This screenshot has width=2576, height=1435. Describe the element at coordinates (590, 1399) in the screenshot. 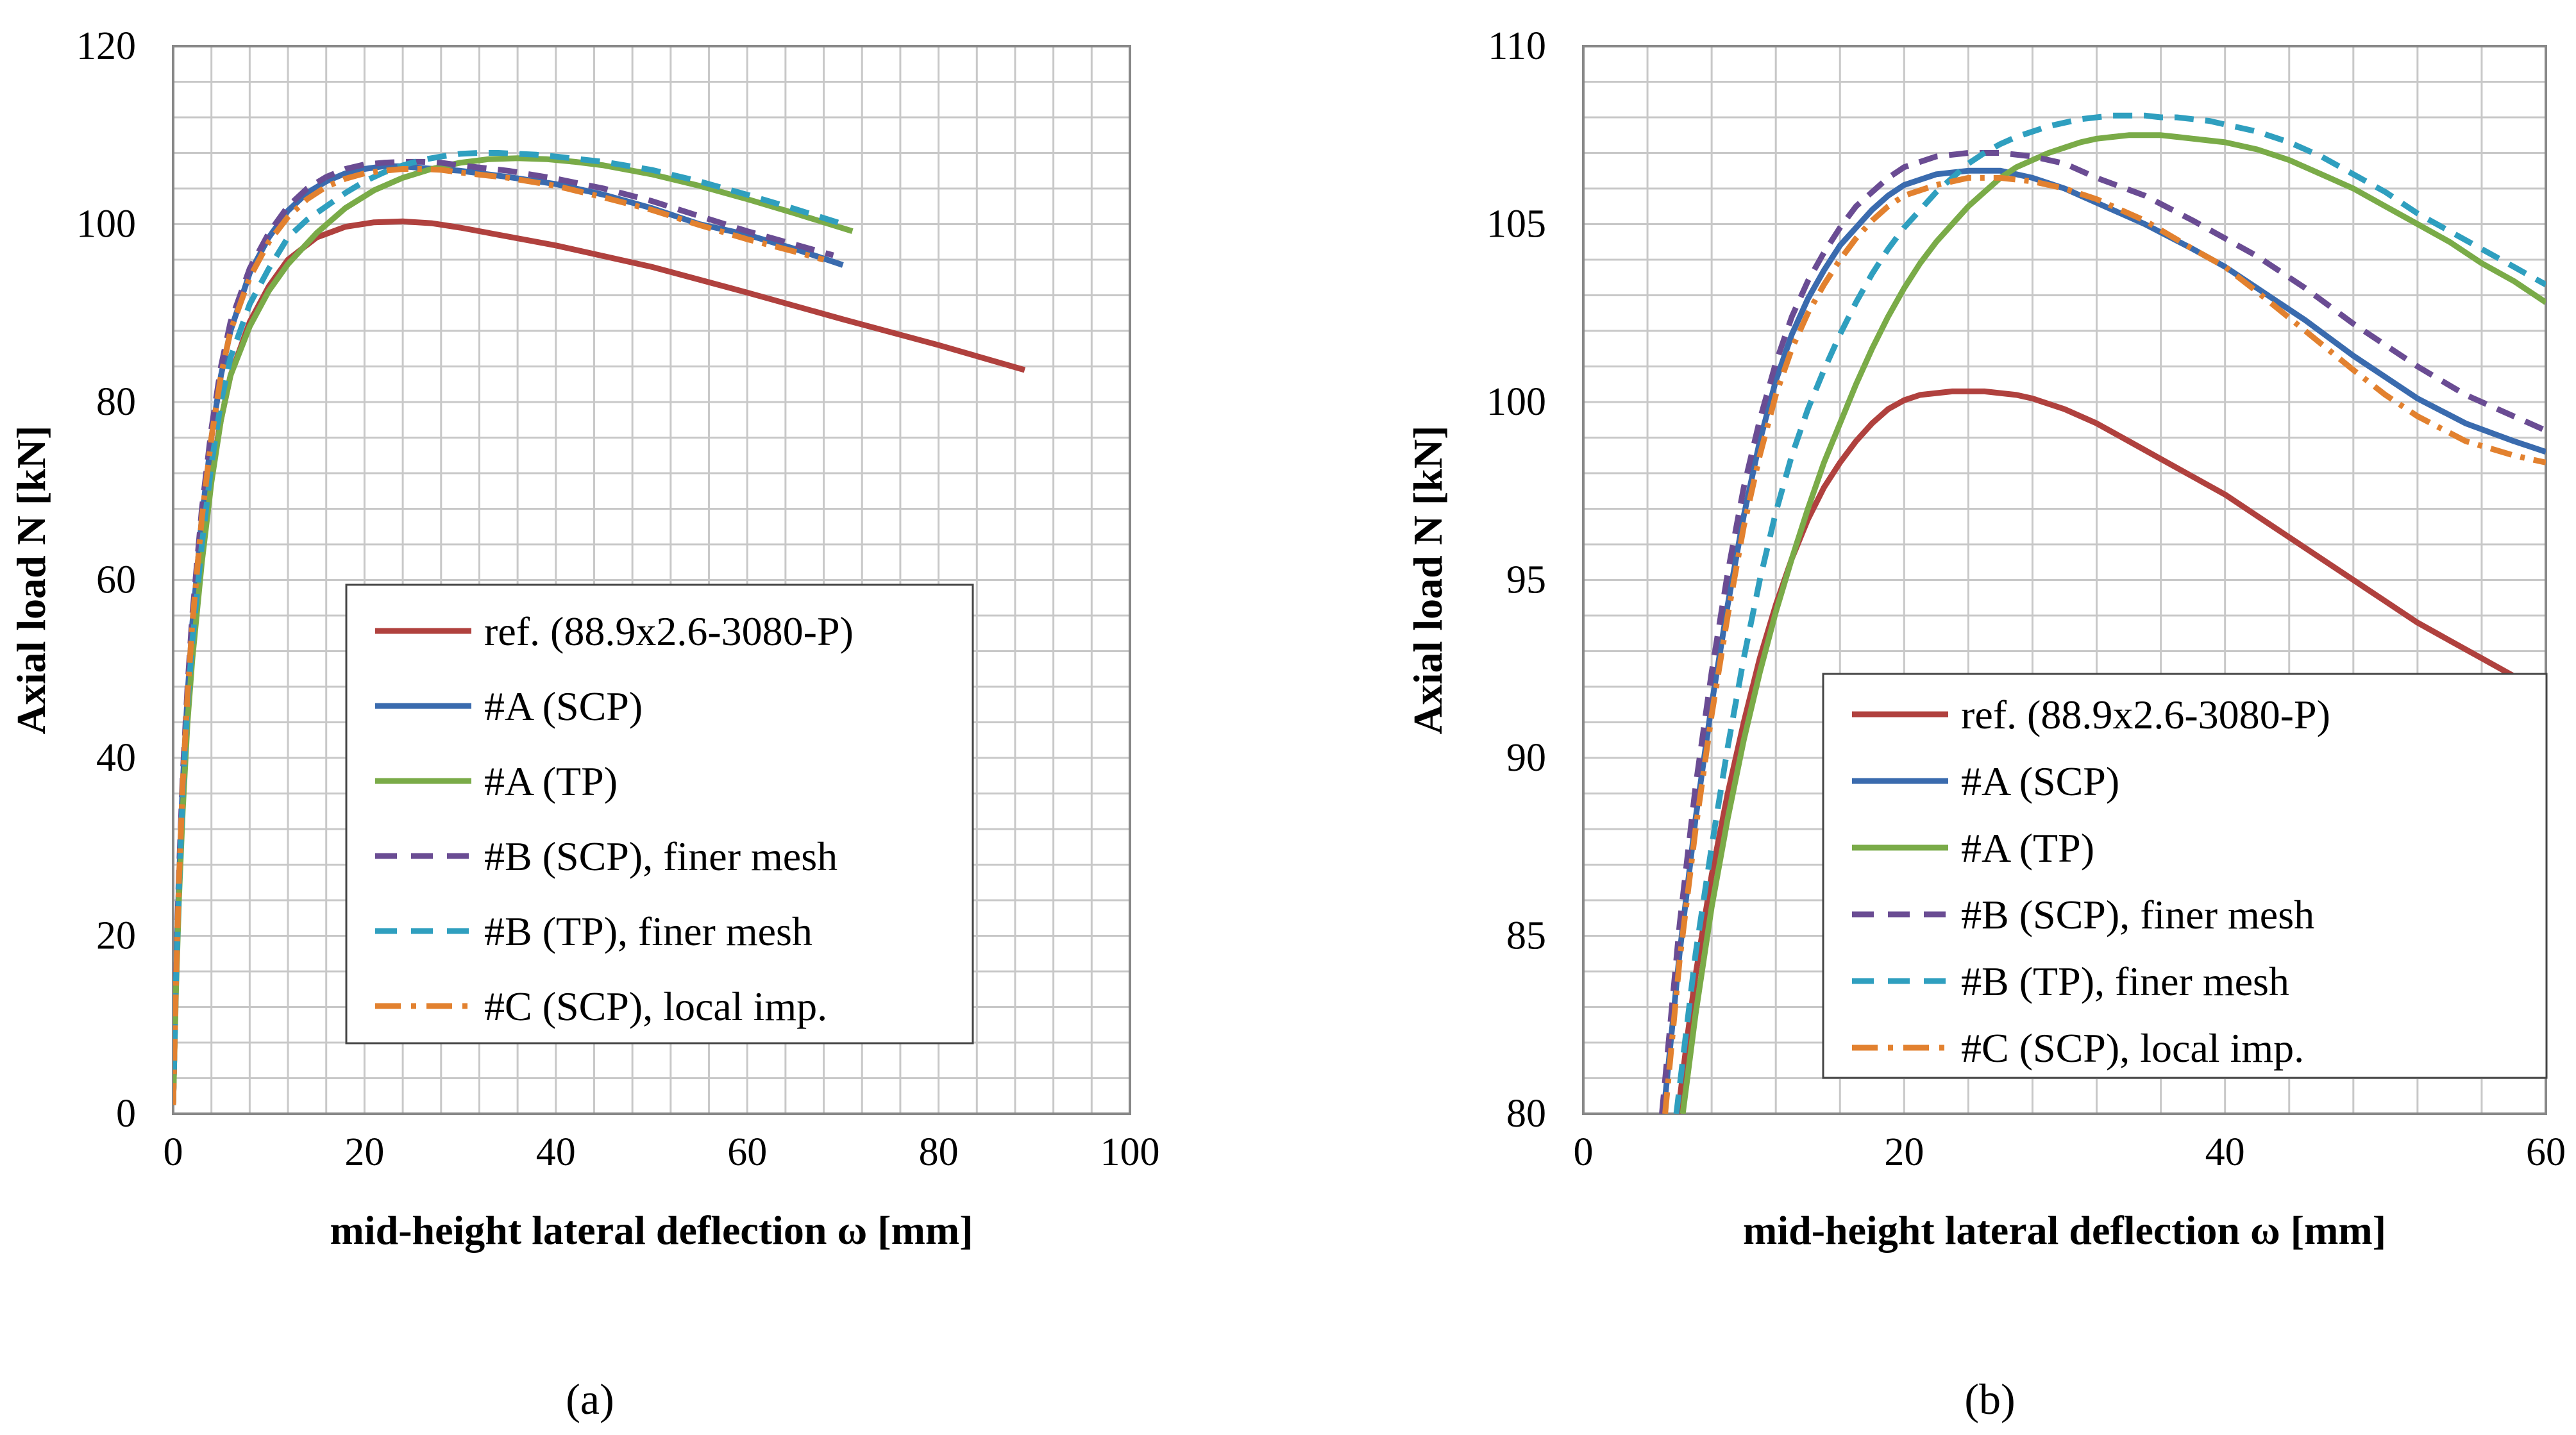

I see `panel-label-a: (a)` at that location.